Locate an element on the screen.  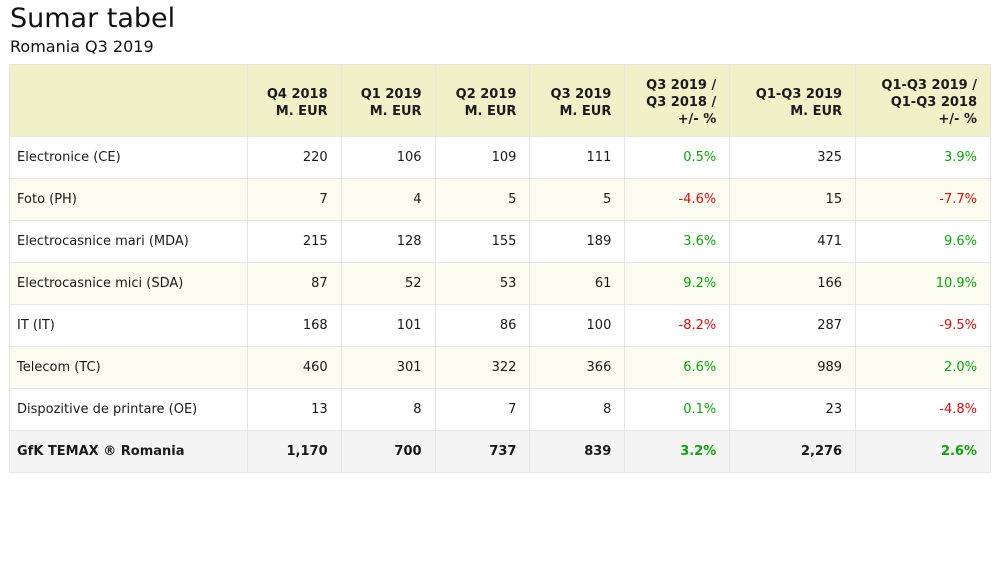
value-cell: 109 is located at coordinates (482, 157).